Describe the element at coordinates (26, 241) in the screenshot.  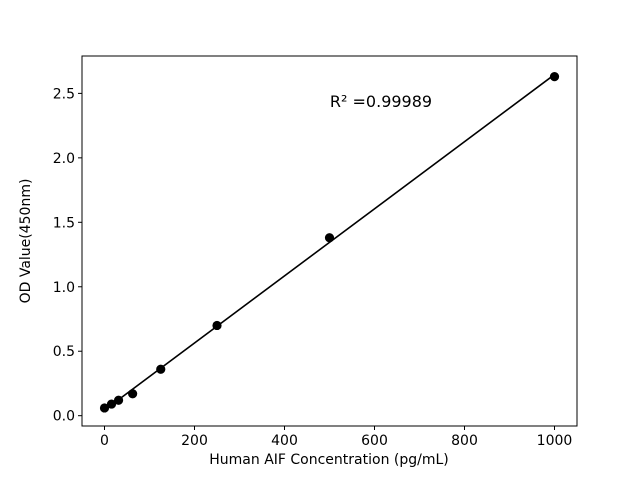
I see `y-axis-label: OD Value(450nm)` at that location.